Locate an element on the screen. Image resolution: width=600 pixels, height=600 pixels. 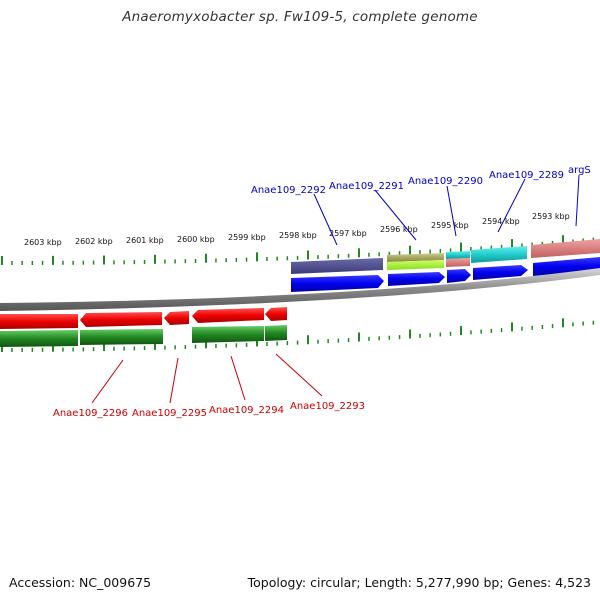
gene-label: Anae109_2294 is located at coordinates (246, 410).